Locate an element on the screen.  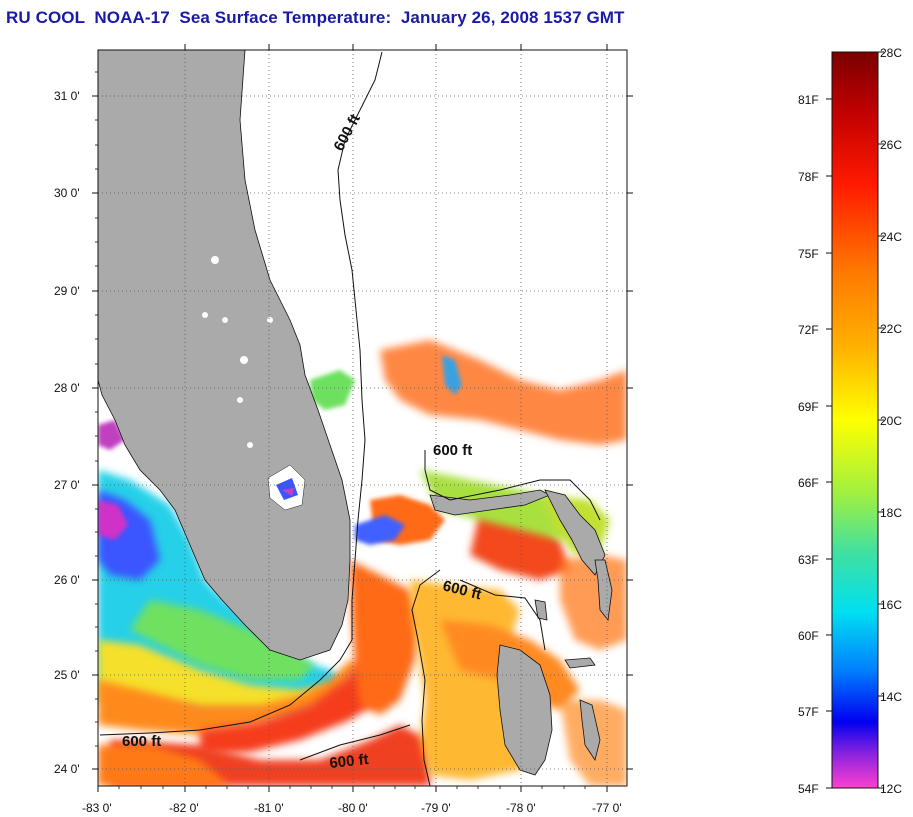
colorbar-f-label: 72F is located at coordinates (808, 330).